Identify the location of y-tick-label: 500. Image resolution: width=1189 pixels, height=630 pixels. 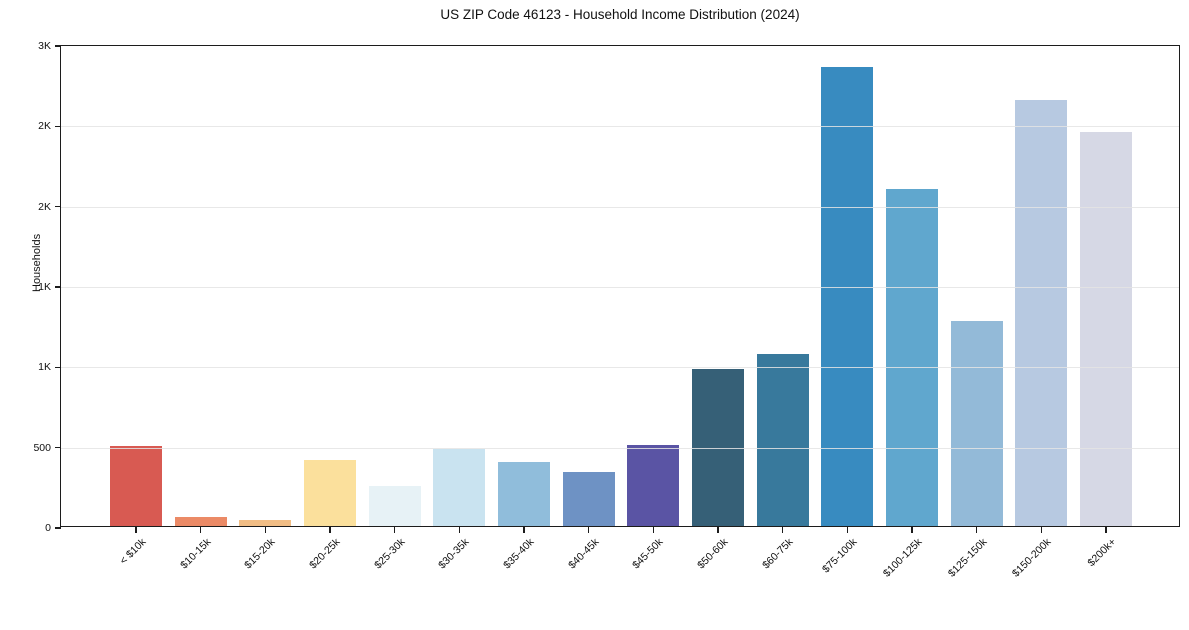
(42, 447).